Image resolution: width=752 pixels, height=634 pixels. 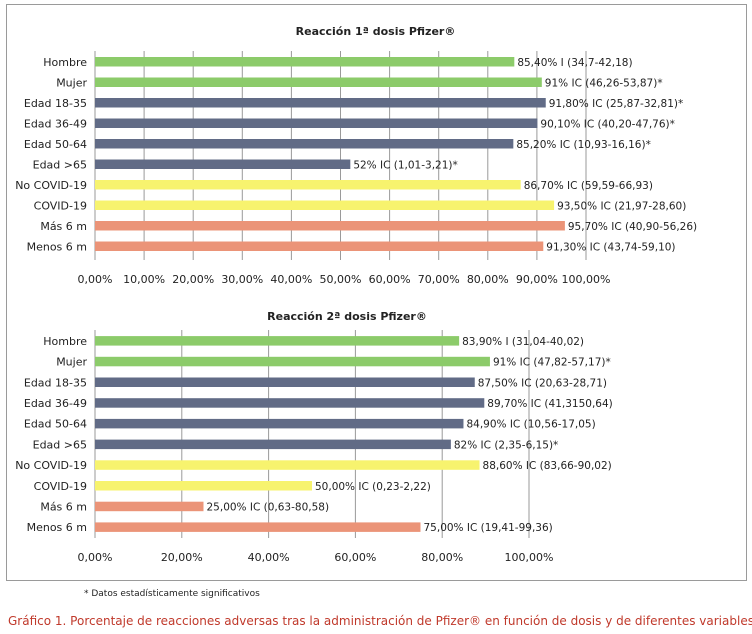 What do you see at coordinates (574, 63) in the screenshot?
I see `data-label: 85,40% I (34,7-42,18)` at bounding box center [574, 63].